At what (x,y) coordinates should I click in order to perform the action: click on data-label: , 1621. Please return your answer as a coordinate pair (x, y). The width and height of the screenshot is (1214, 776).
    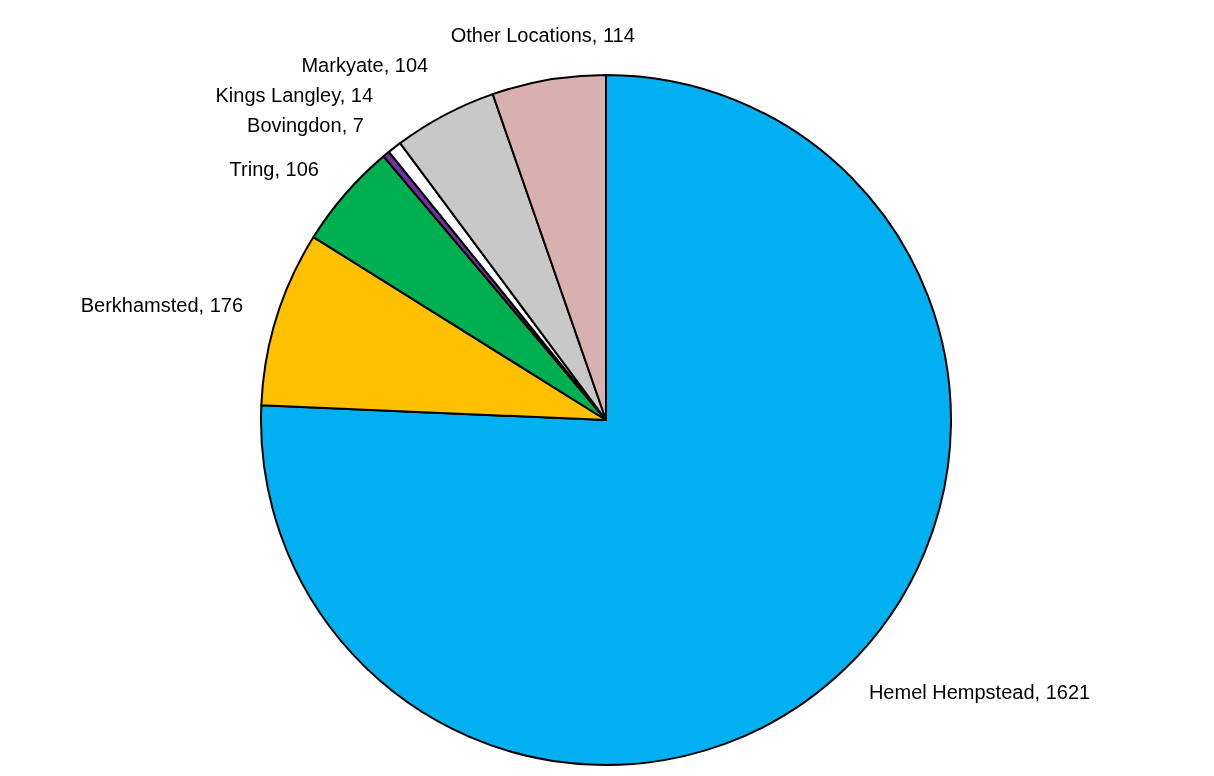
    Looking at the image, I should click on (1062, 692).